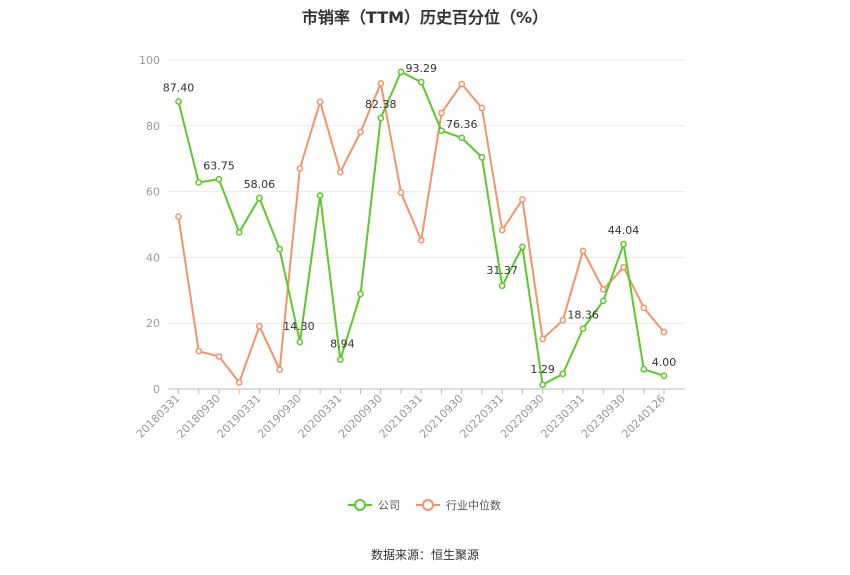  I want to click on legend-industry-label: 行业中位数, so click(473, 505).